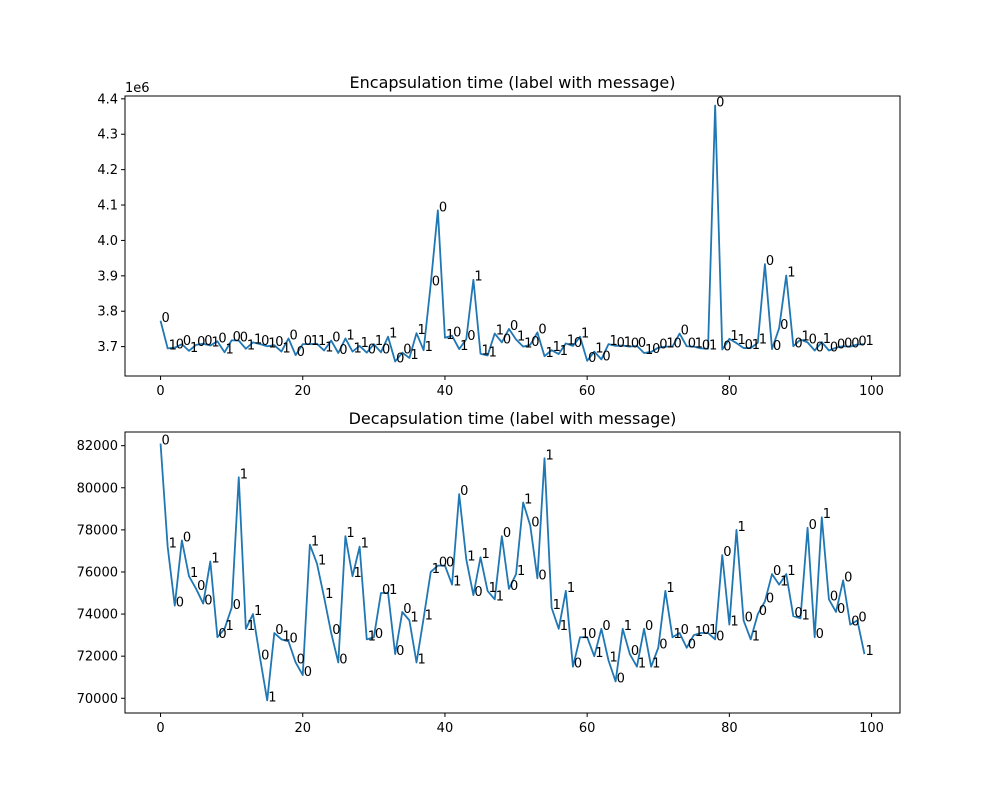  What do you see at coordinates (97, 615) in the screenshot?
I see `decapsulation-ytick-label: 74000` at bounding box center [97, 615].